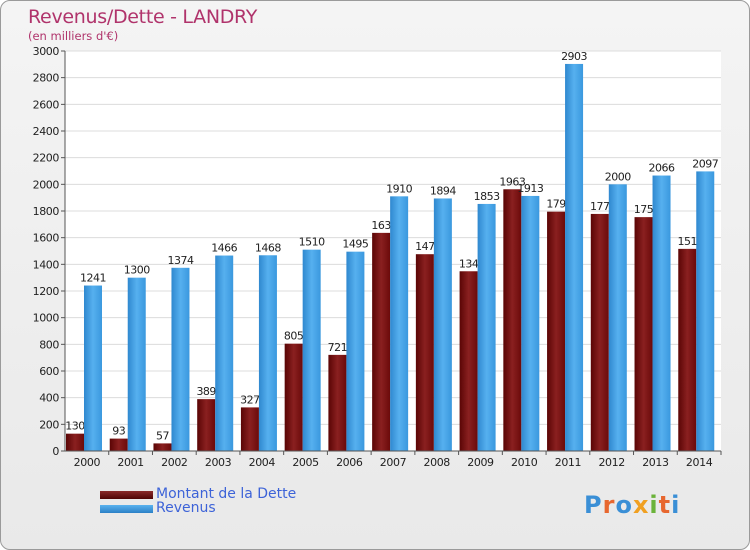 The image size is (750, 550). What do you see at coordinates (46, 291) in the screenshot?
I see `y-tick-label: 1200` at bounding box center [46, 291].